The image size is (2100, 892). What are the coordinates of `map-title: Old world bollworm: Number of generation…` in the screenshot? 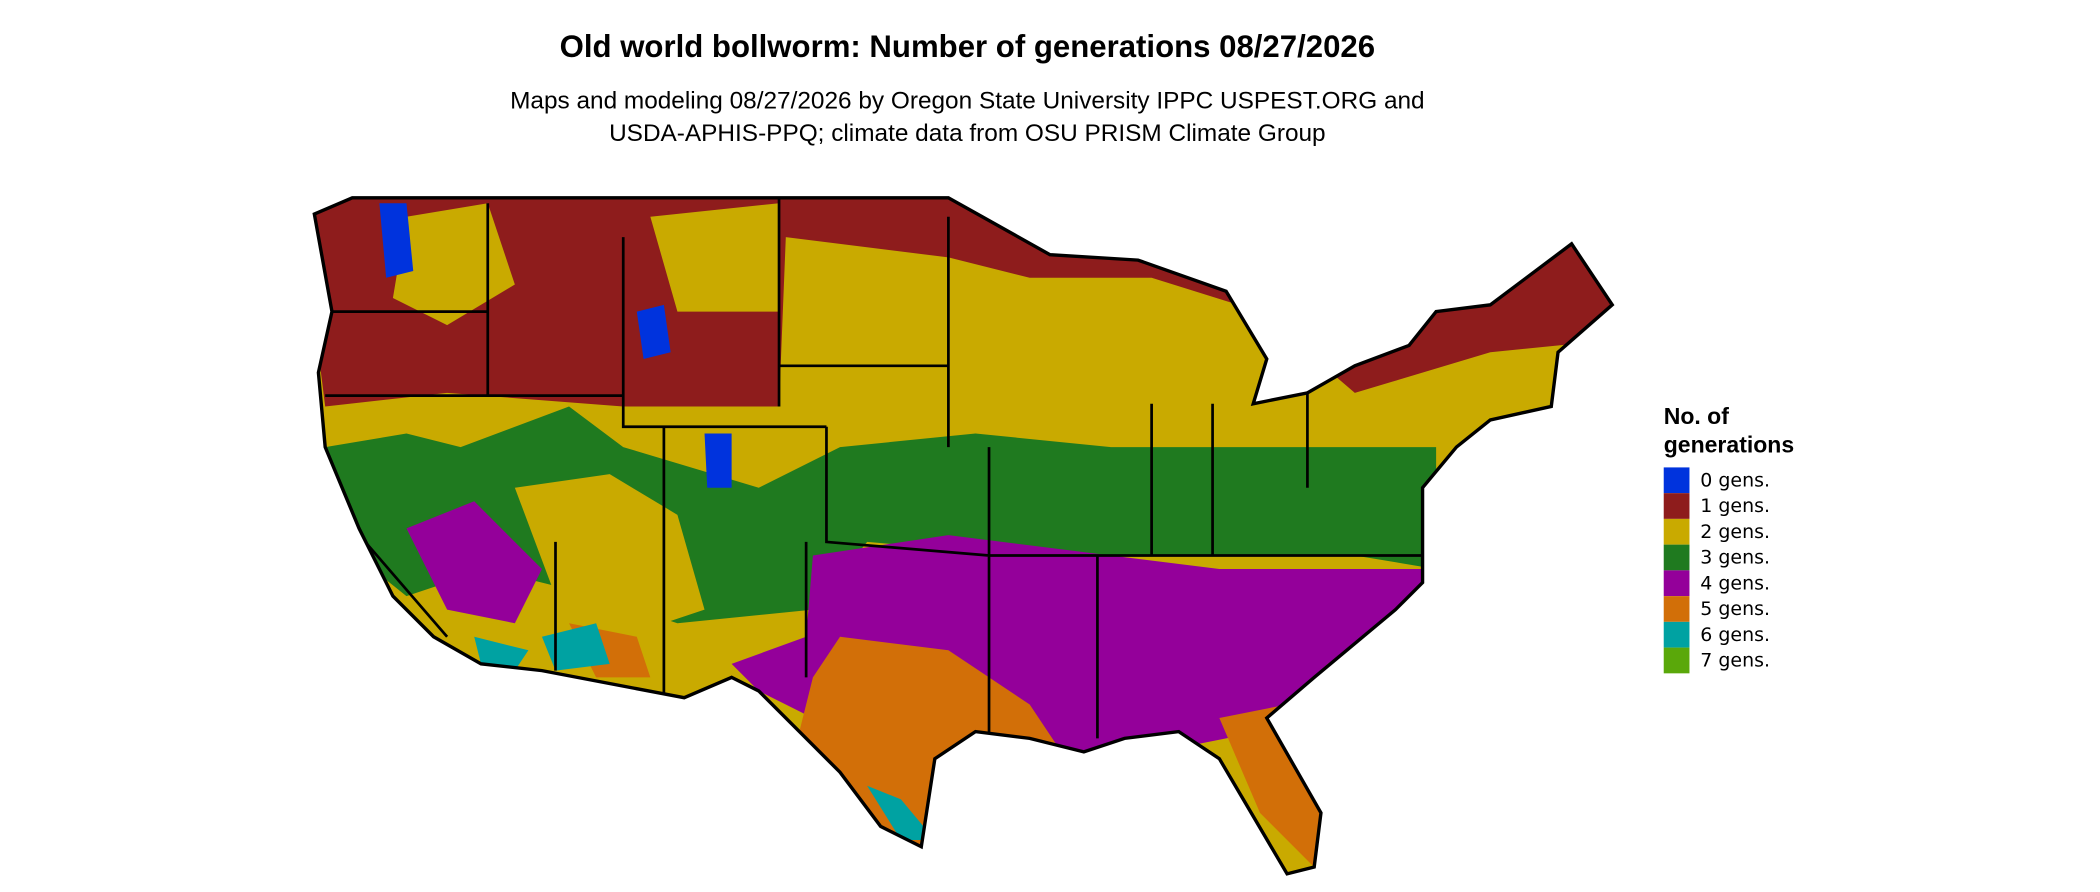 It's located at (967, 46).